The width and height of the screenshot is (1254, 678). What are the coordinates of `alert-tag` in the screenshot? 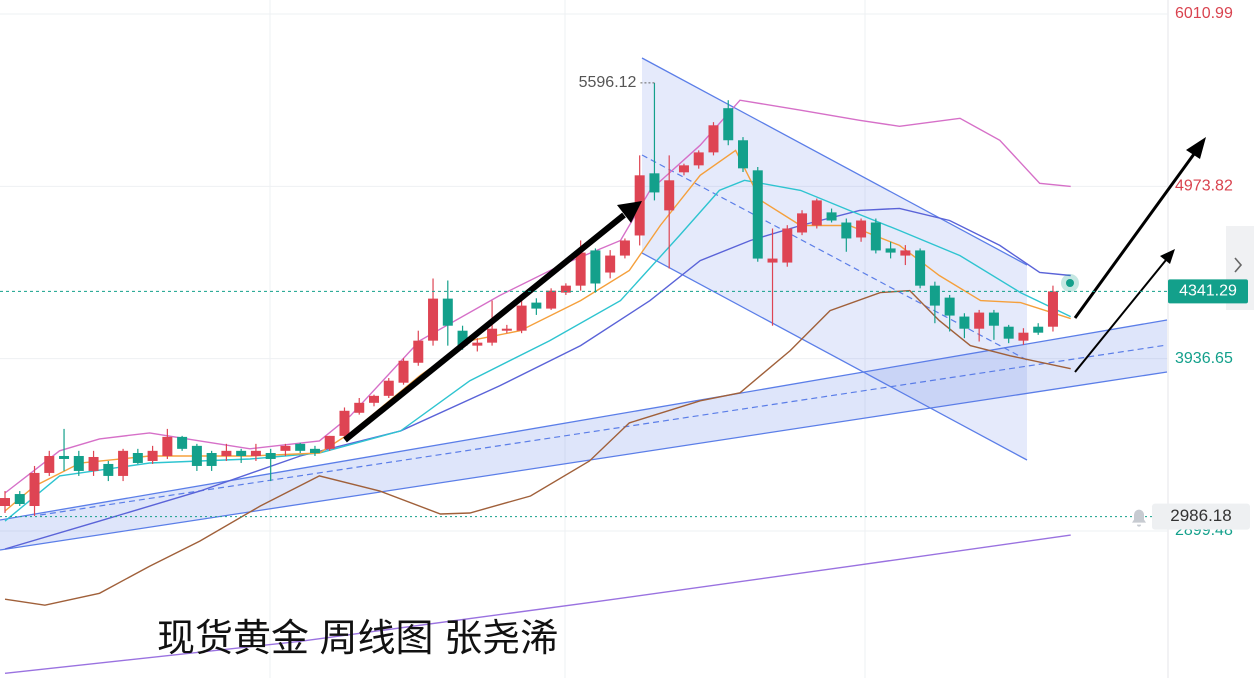 It's located at (1201, 516).